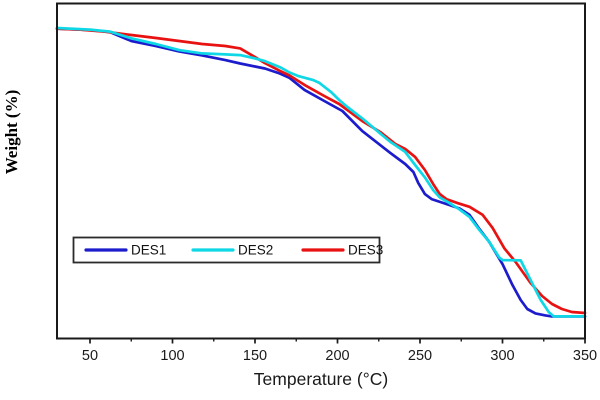 The width and height of the screenshot is (600, 400). What do you see at coordinates (255, 356) in the screenshot?
I see `x-tick-label: 150` at bounding box center [255, 356].